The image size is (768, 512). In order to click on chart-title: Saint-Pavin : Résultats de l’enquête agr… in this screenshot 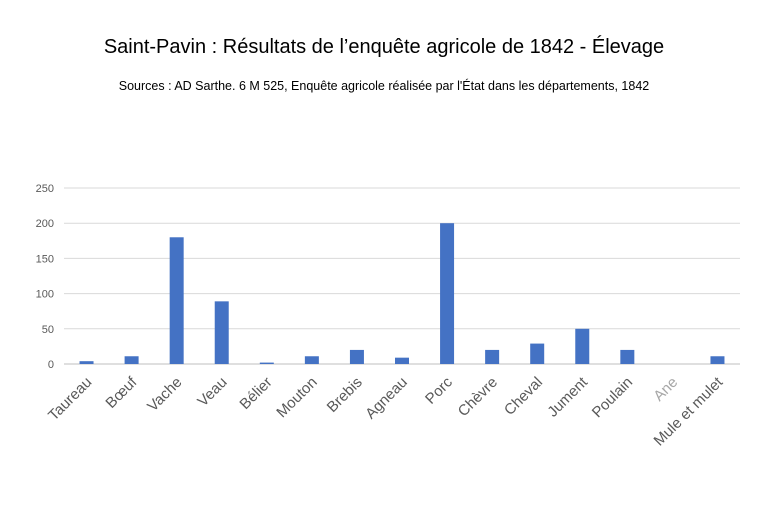, I will do `click(384, 47)`.